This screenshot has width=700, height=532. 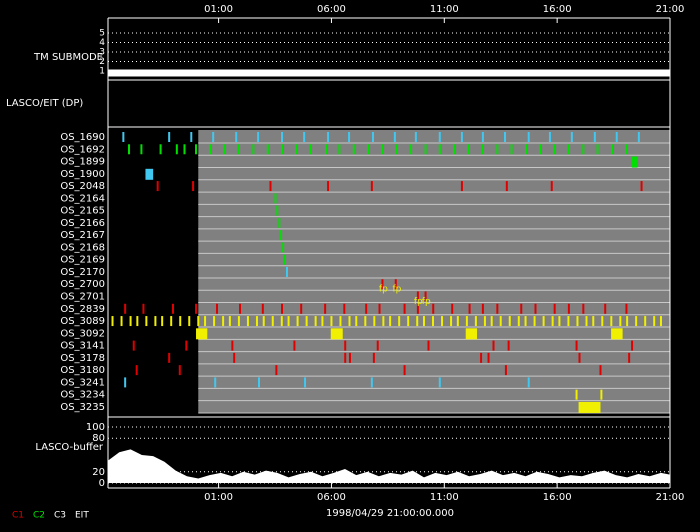 I want to click on row-label: OS_2165, so click(x=82, y=211).